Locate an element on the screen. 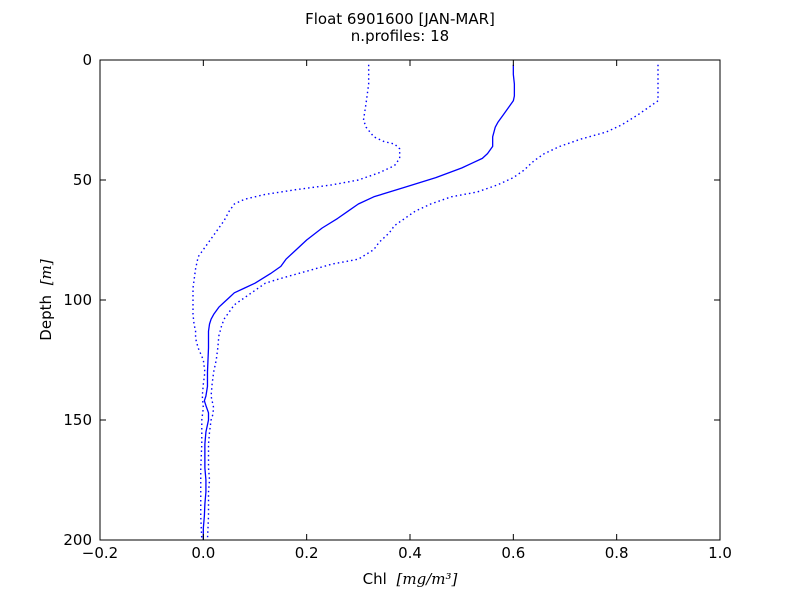 This screenshot has height=600, width=800. y-tick-label: 150 is located at coordinates (77, 420).